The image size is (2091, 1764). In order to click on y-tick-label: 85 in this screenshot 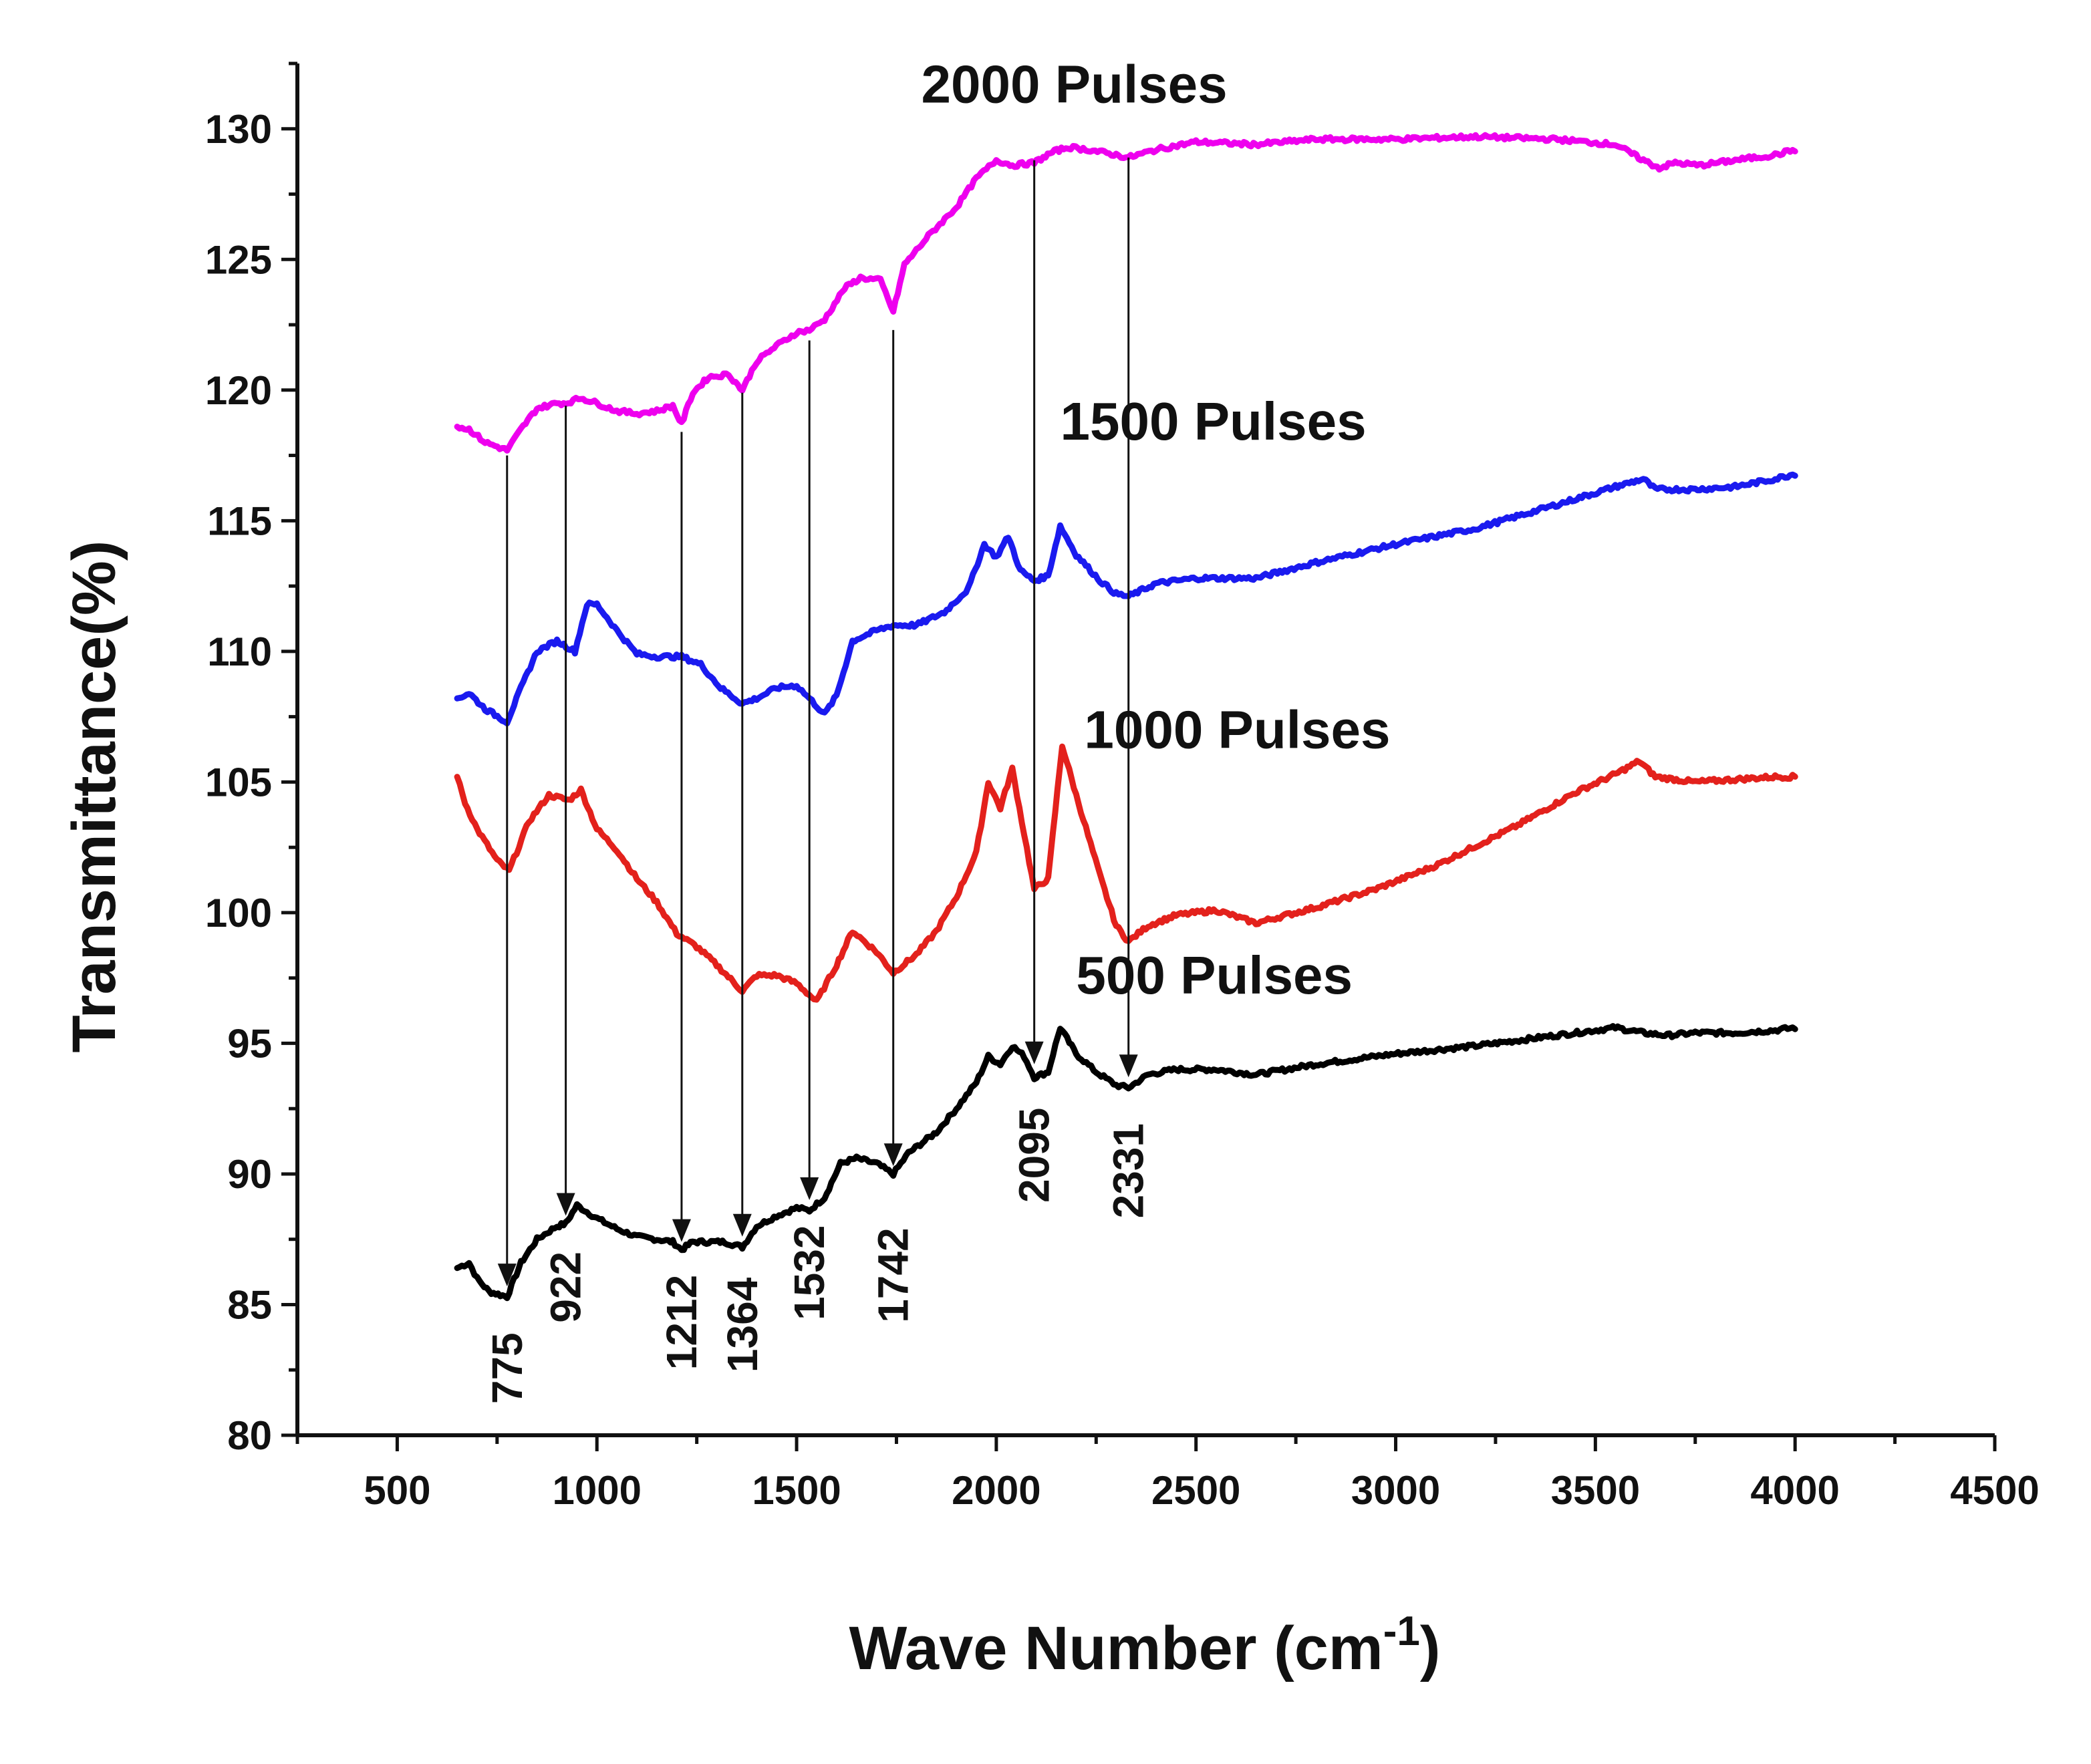, I will do `click(249, 1305)`.